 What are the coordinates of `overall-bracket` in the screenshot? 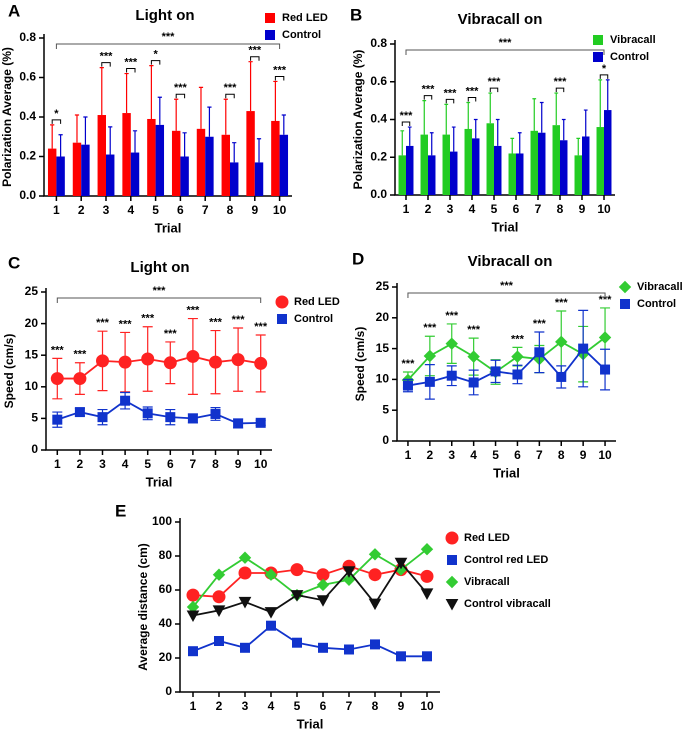 It's located at (506, 295).